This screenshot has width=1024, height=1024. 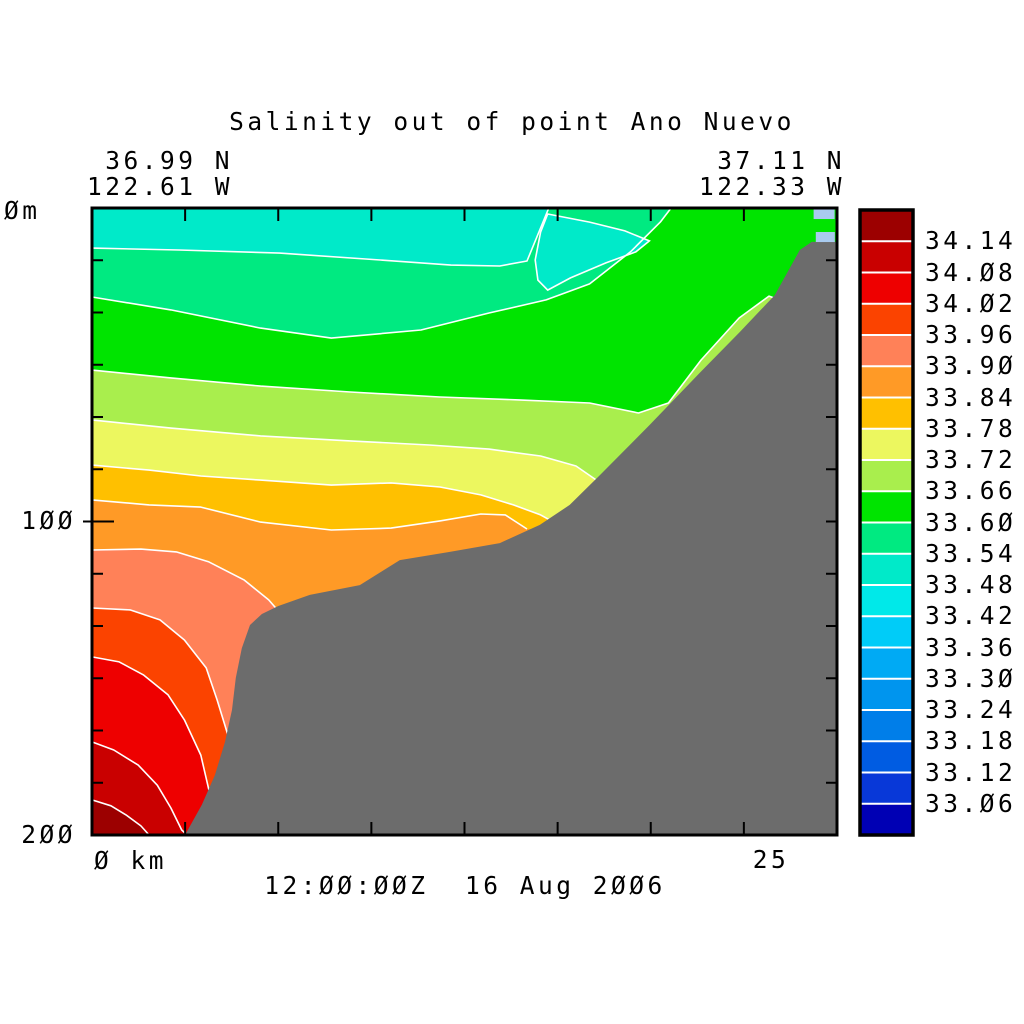 I want to click on turquoise-lens, so click(x=592, y=252).